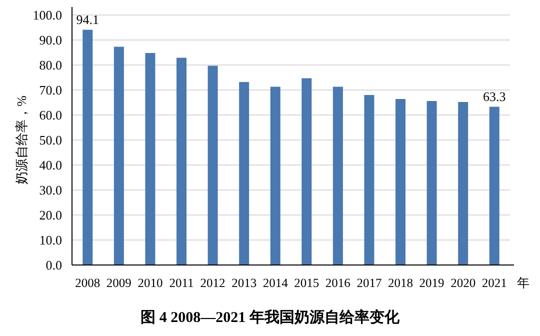 The width and height of the screenshot is (540, 336). Describe the element at coordinates (213, 283) in the screenshot. I see `x-tick-label: 2012` at that location.